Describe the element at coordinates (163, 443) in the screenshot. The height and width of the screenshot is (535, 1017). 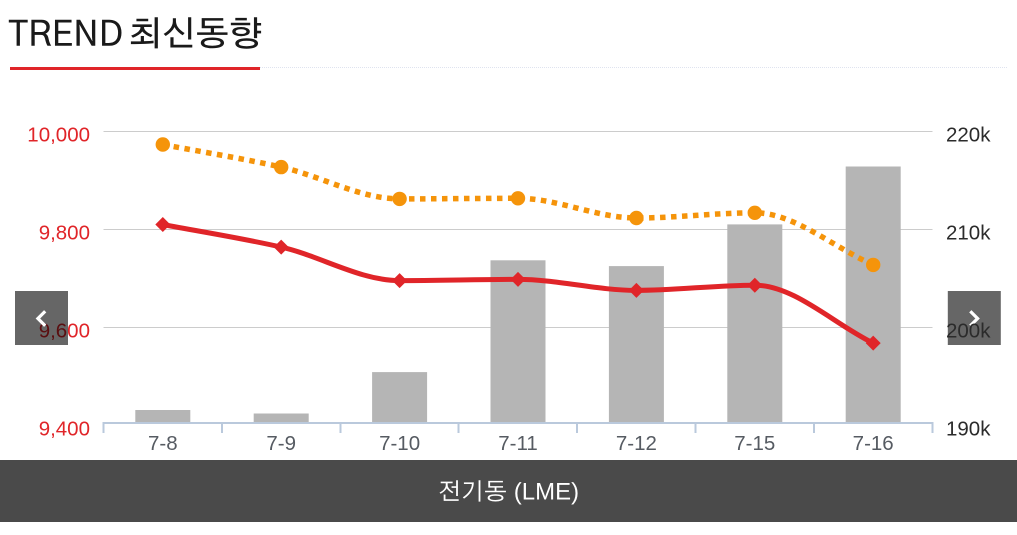
I see `svg-text: 7-8` at that location.